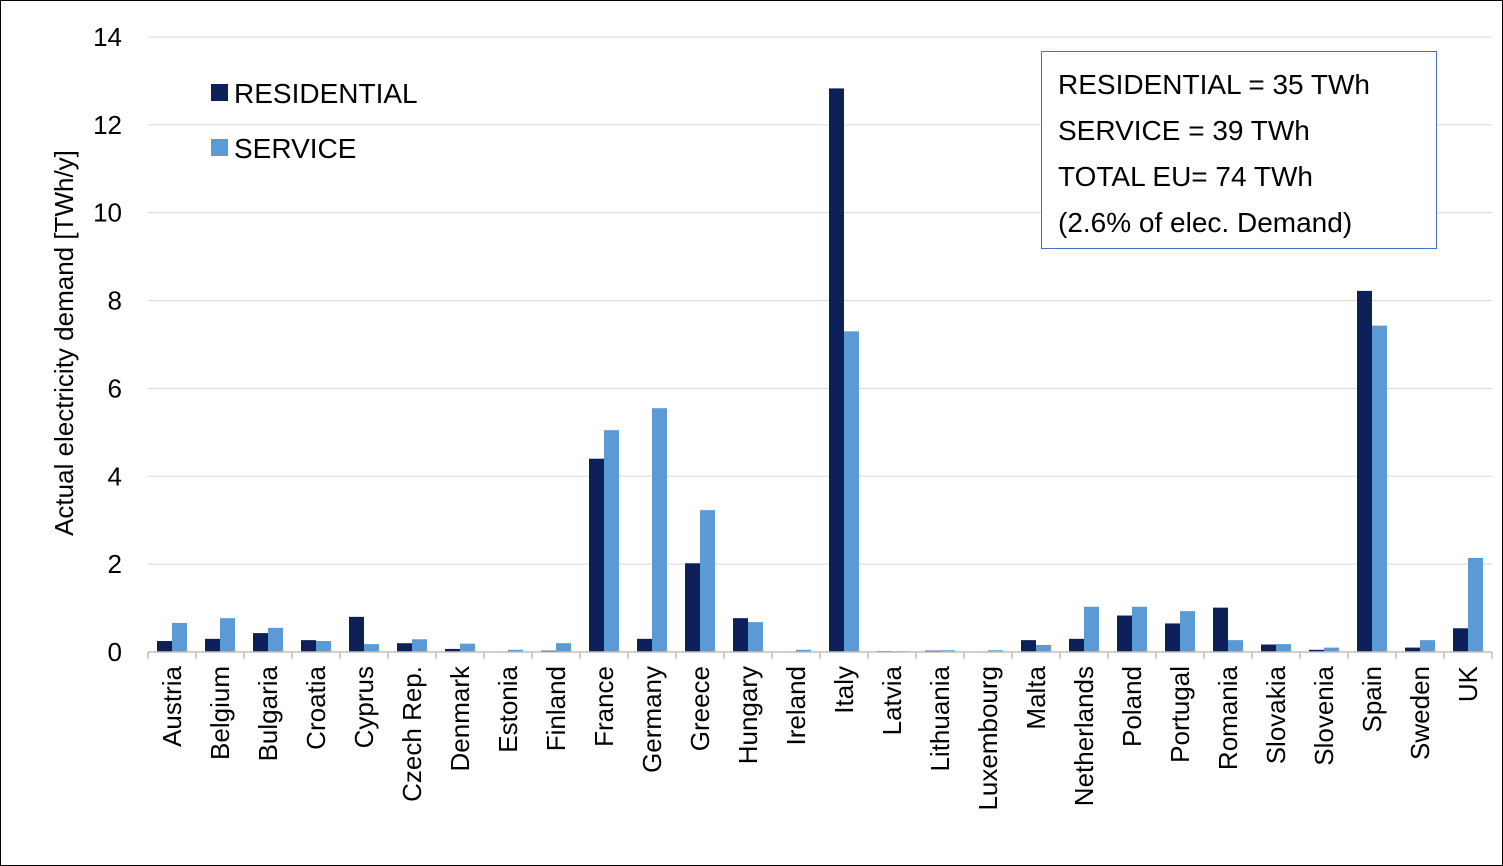 Image resolution: width=1503 pixels, height=866 pixels. What do you see at coordinates (1364, 471) in the screenshot?
I see `bar-residential-spain` at bounding box center [1364, 471].